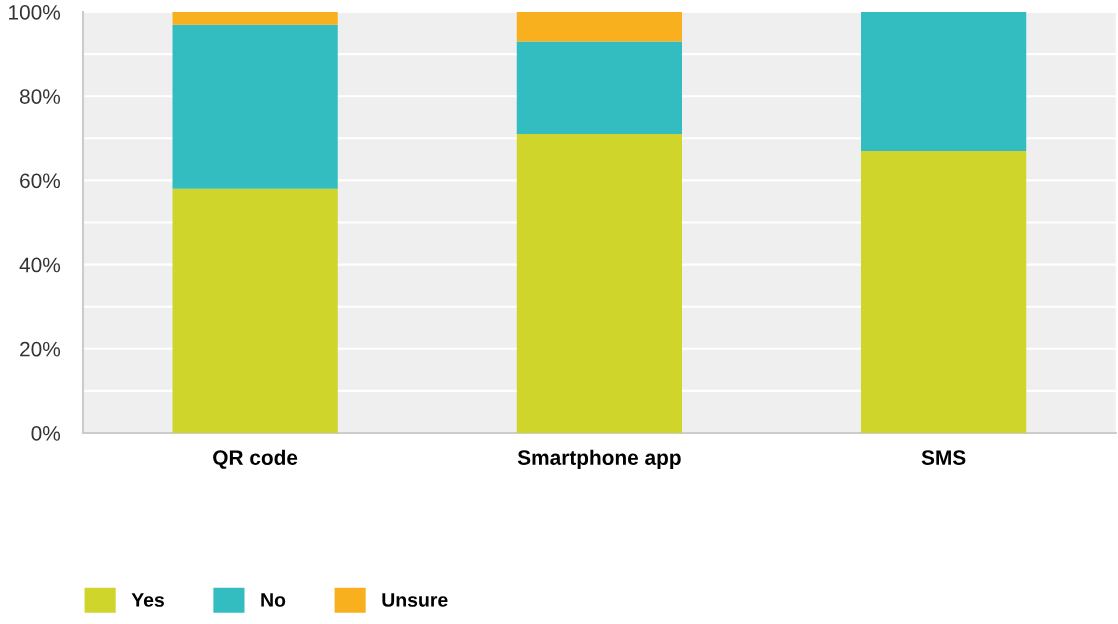 The image size is (1118, 624). What do you see at coordinates (40, 265) in the screenshot?
I see `y-tick-label: 40%` at bounding box center [40, 265].